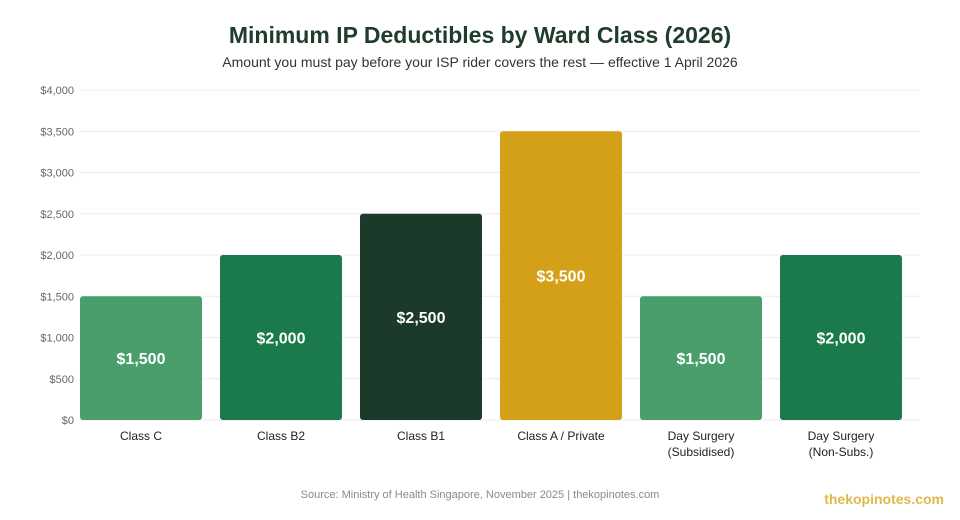 This screenshot has height=520, width=960. What do you see at coordinates (141, 436) in the screenshot?
I see `x-tick-label: Class C` at bounding box center [141, 436].